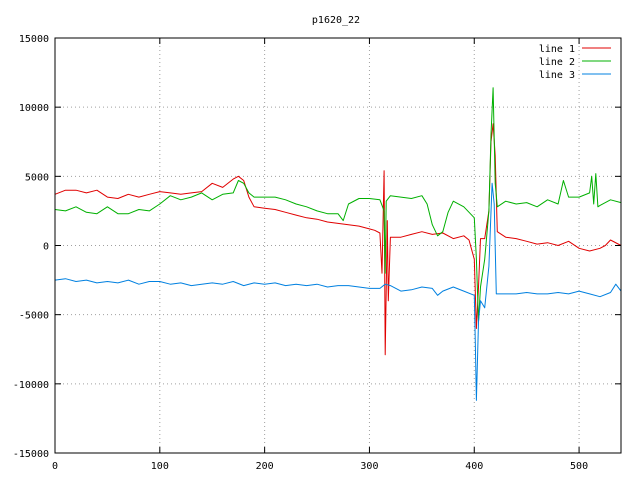  What do you see at coordinates (34, 316) in the screenshot?
I see `y-tick-label: -5000` at bounding box center [34, 316].